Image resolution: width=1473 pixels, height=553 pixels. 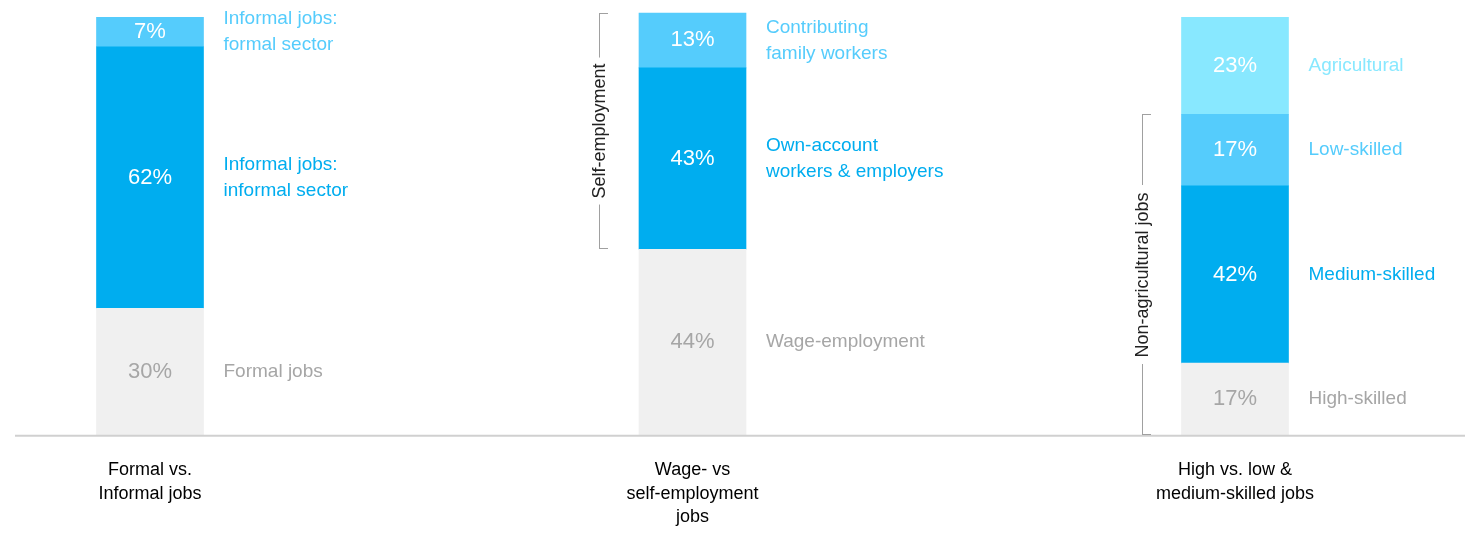 What do you see at coordinates (273, 370) in the screenshot?
I see `series-label: Formal jobs` at bounding box center [273, 370].